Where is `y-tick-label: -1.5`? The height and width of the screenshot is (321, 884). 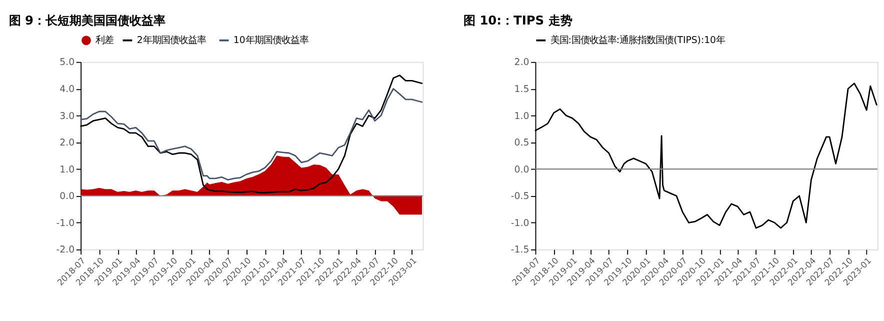
y-tick-label: -1.5 is located at coordinates (520, 250).